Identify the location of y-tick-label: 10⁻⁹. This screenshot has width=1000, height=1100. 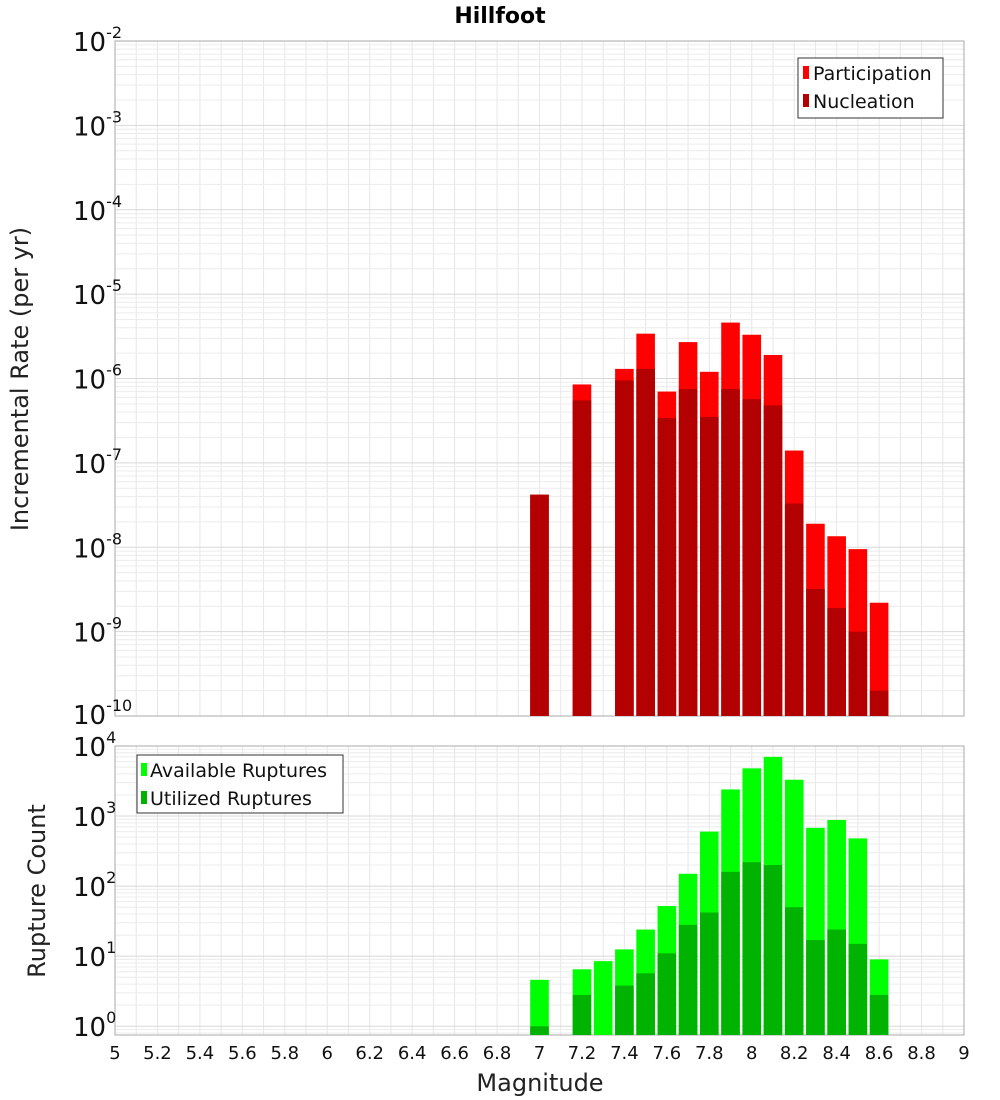
(97, 631).